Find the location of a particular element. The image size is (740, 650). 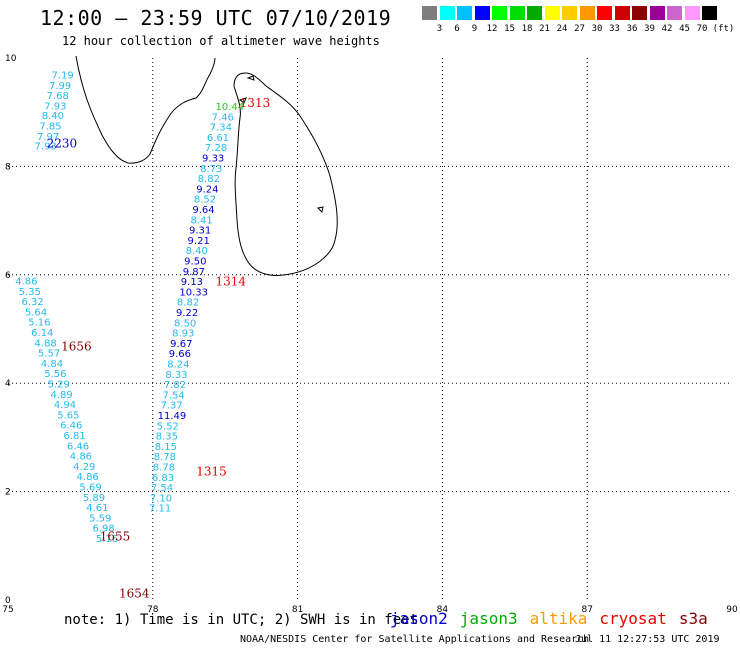

wave-height-value: 6.81 is located at coordinates (75, 436).